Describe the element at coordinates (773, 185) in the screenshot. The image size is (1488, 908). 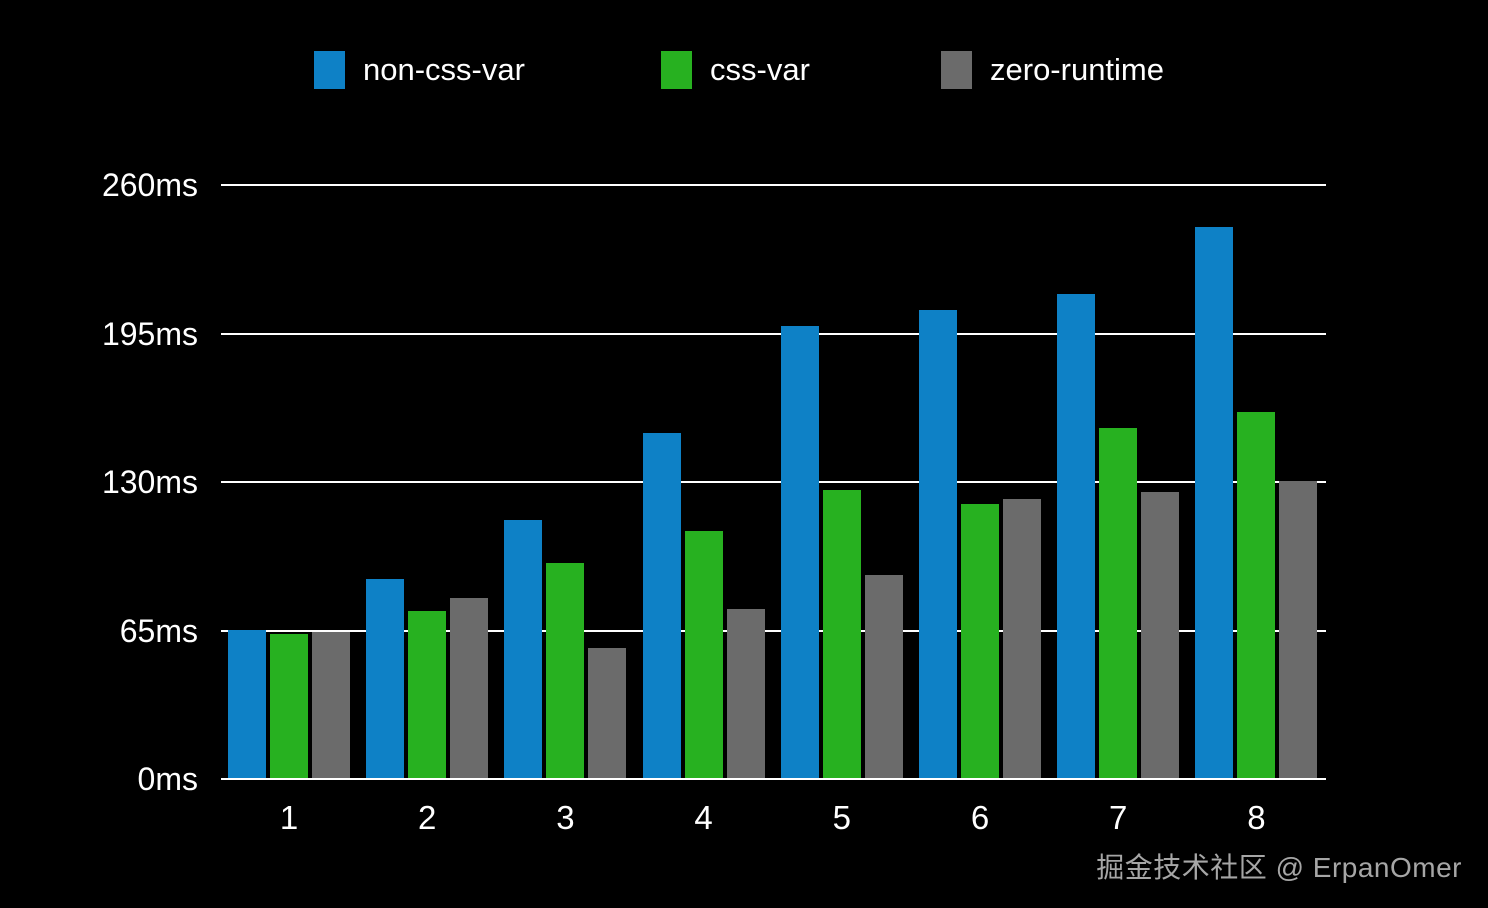
I see `gridline-260ms` at that location.